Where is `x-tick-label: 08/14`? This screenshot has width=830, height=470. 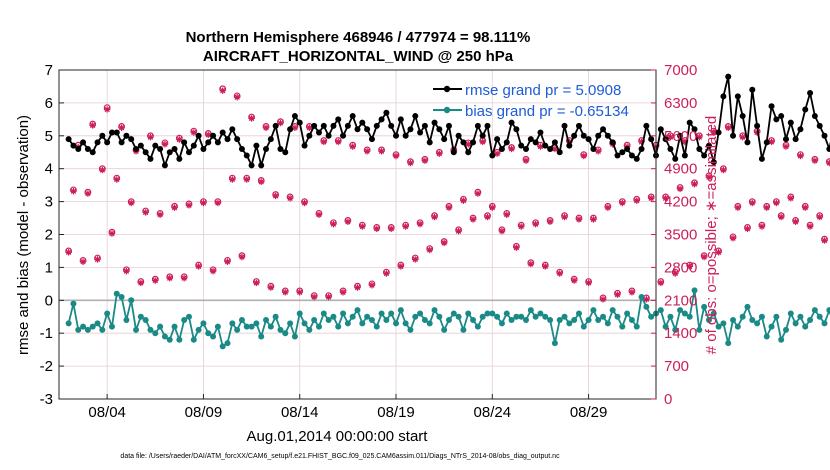
x-tick-label: 08/14 is located at coordinates (300, 412).